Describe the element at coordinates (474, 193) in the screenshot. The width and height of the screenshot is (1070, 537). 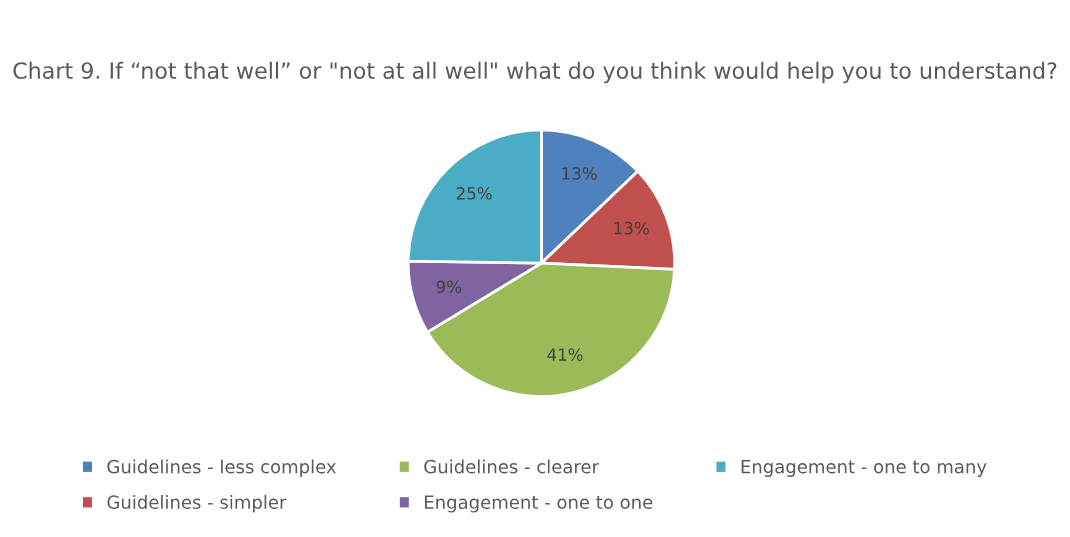
I see `data-label: 25%` at that location.